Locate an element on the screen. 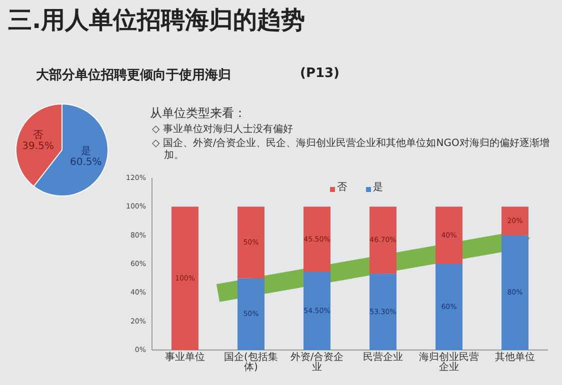 This screenshot has height=385, width=562. legend-label: 是 is located at coordinates (378, 187).